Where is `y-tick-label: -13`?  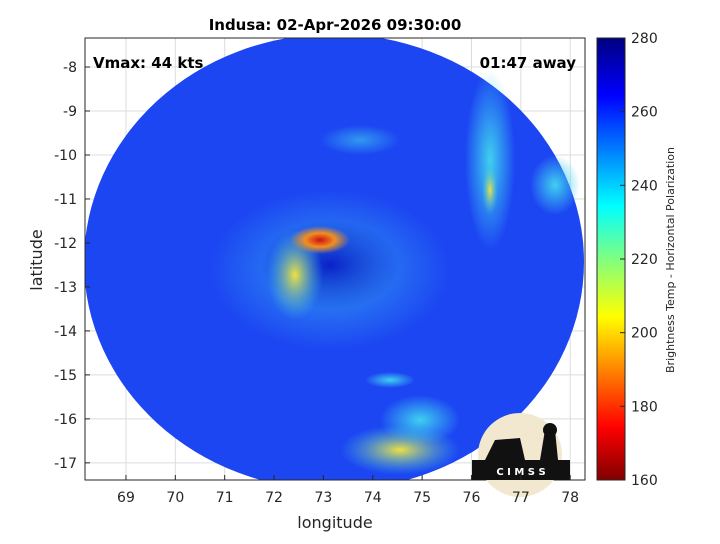 y-tick-label: -13 is located at coordinates (65, 288).